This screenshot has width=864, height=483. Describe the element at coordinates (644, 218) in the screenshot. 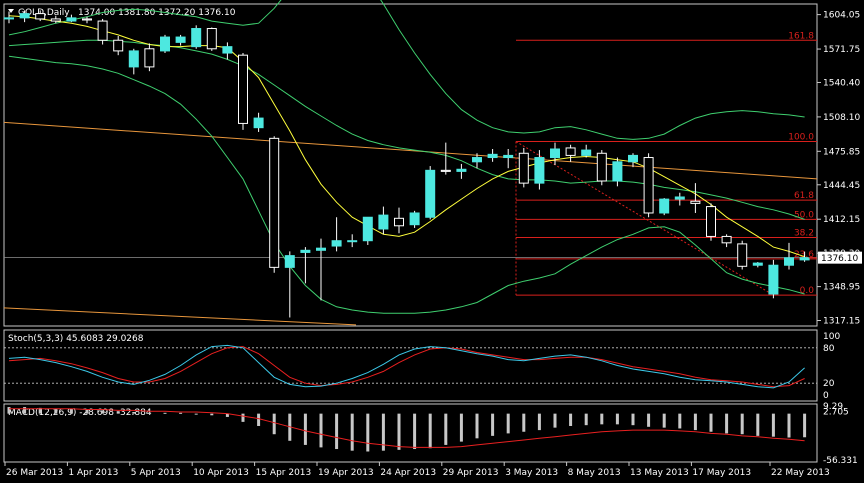

I see `fib-diagonal` at that location.